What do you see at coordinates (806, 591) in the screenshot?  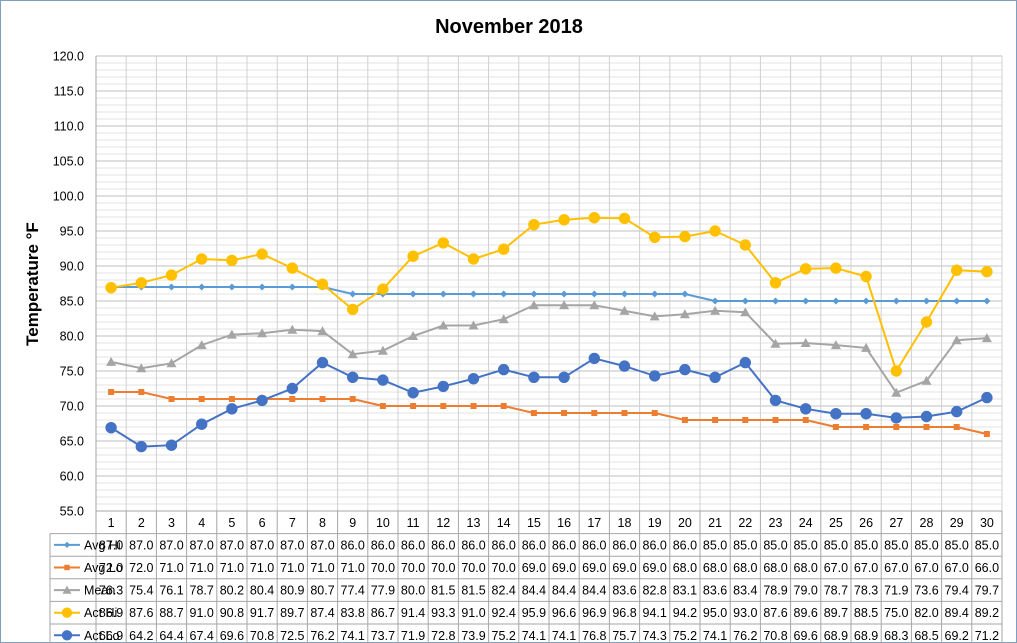 I see `data-label: 79.0` at bounding box center [806, 591].